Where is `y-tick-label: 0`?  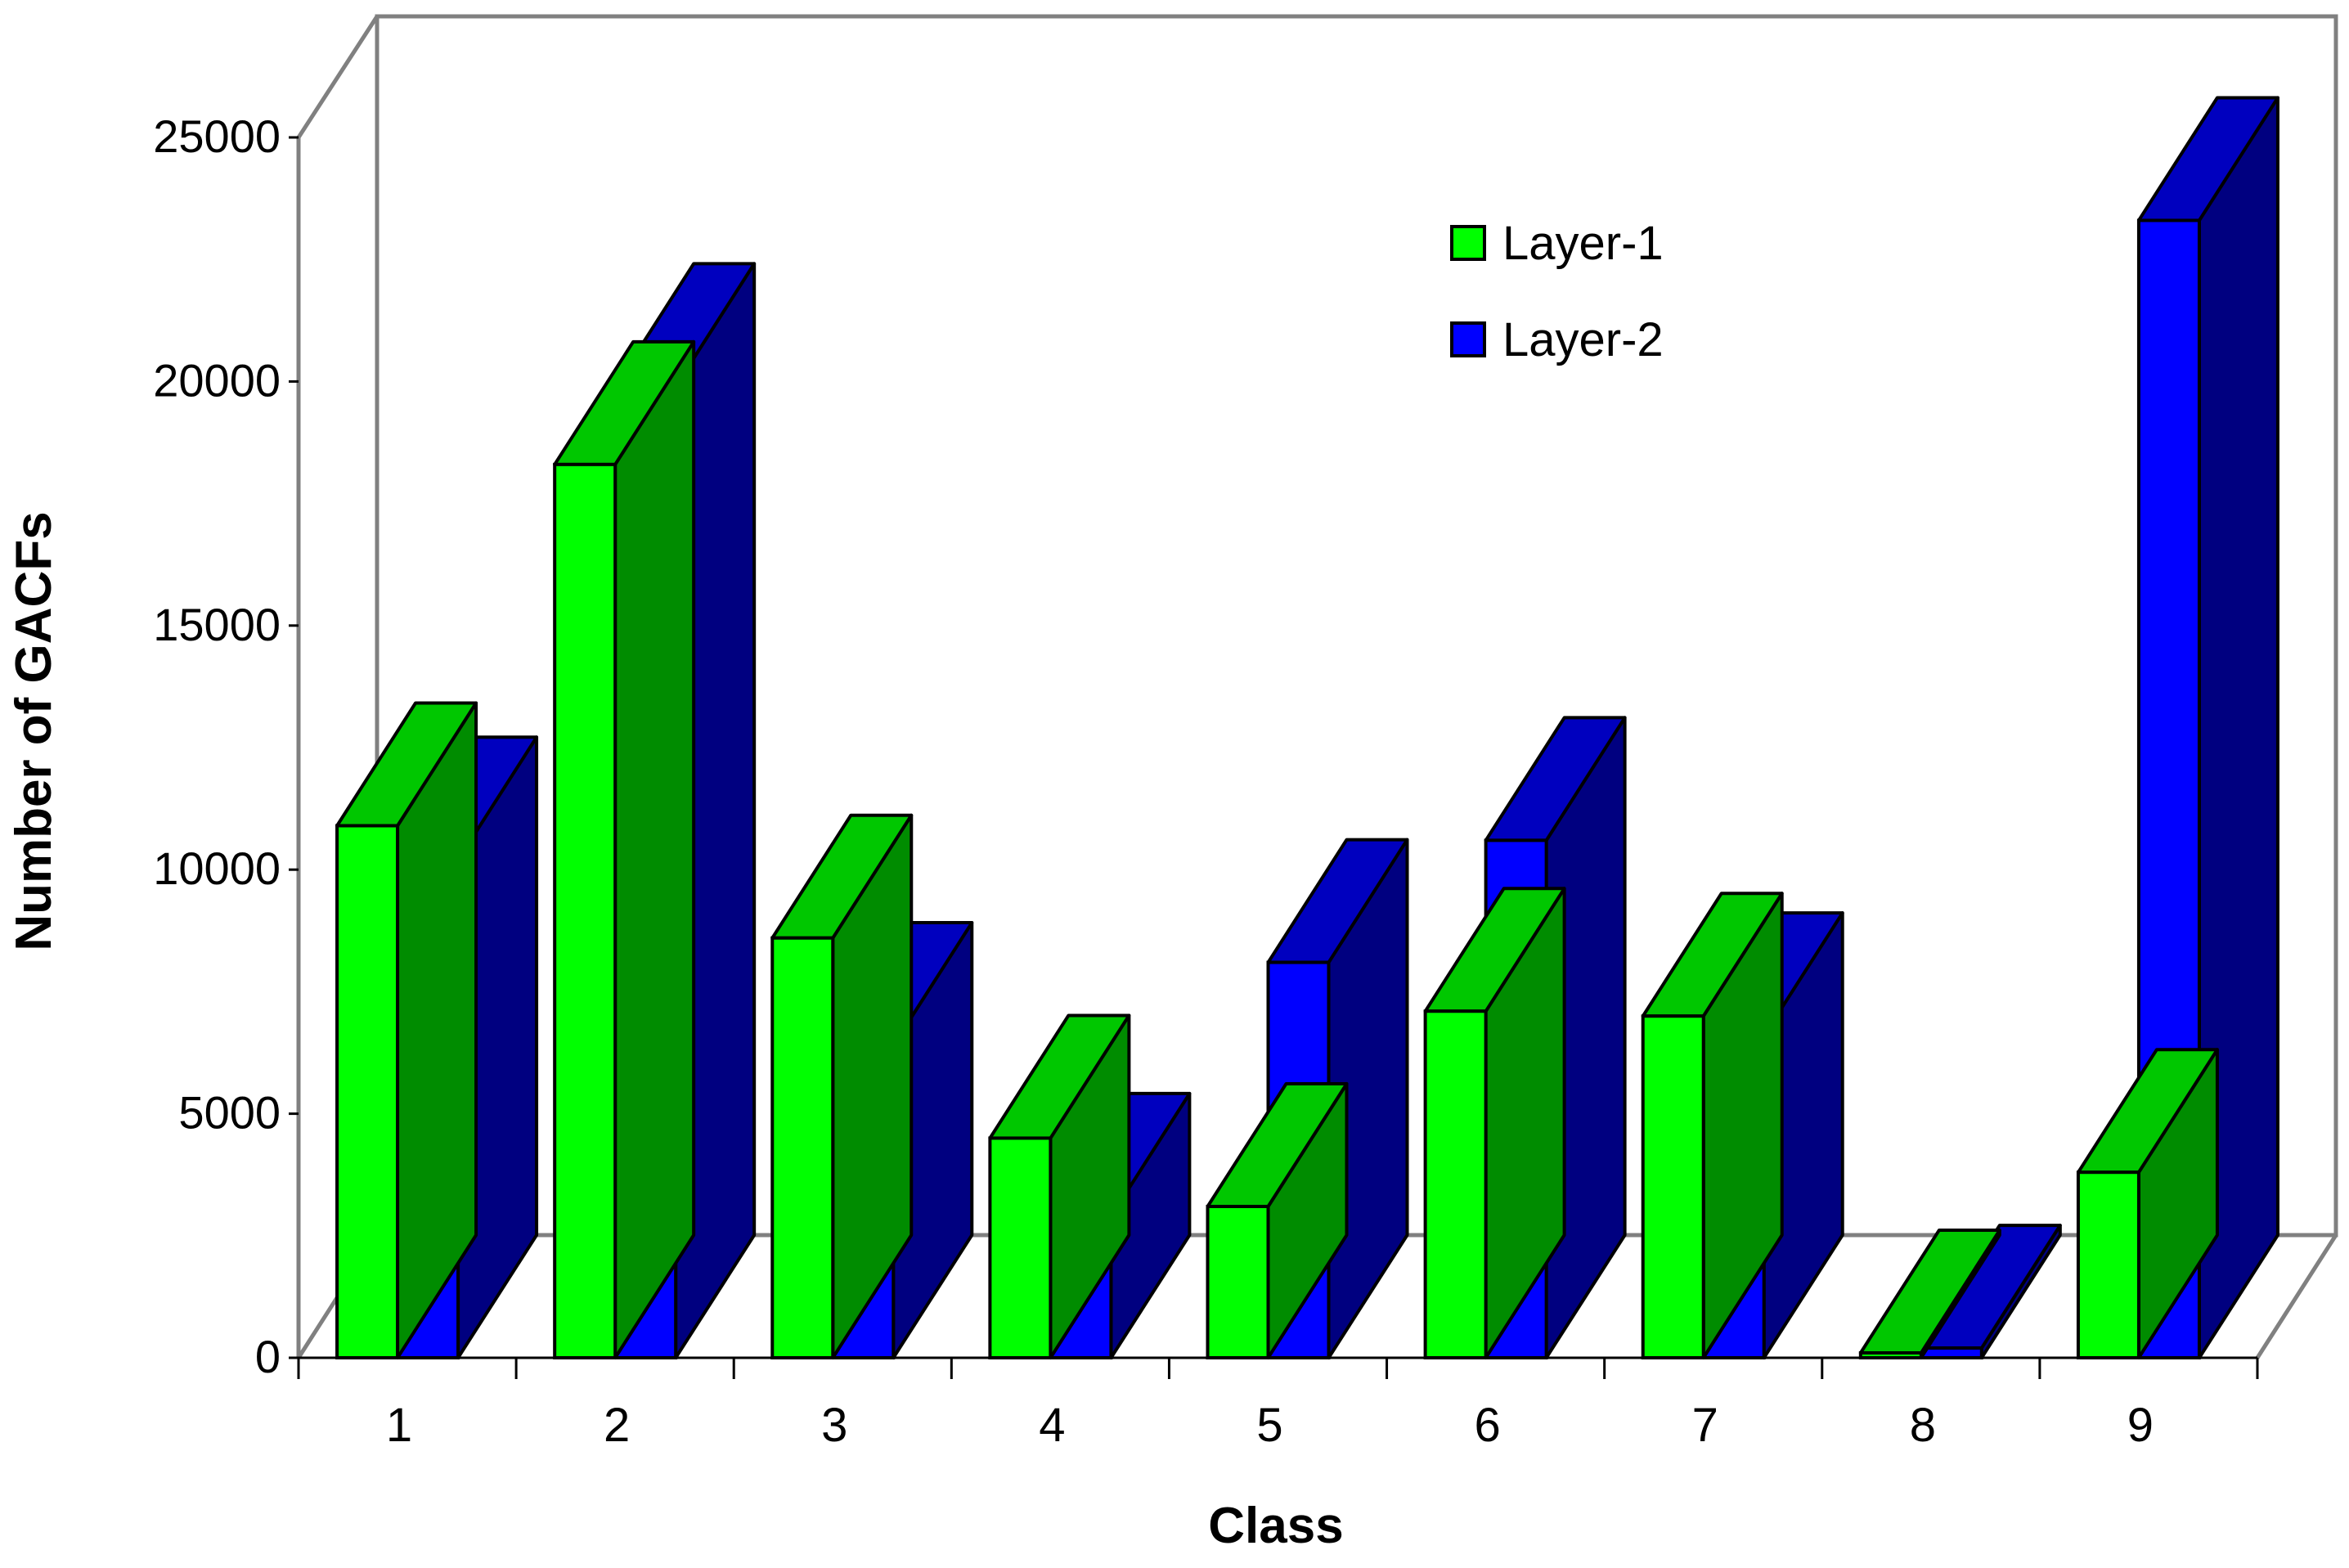
y-tick-label: 0 is located at coordinates (268, 1356).